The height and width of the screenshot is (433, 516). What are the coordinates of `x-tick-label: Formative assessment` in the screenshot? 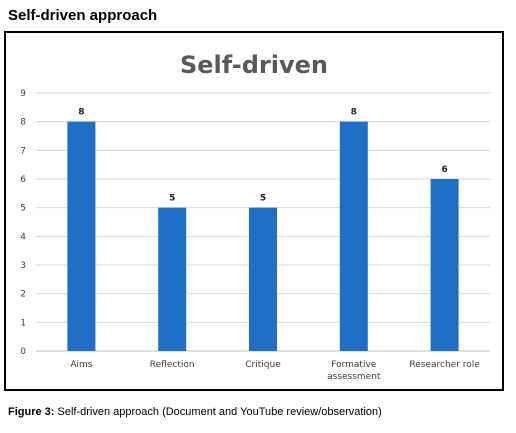 It's located at (354, 371).